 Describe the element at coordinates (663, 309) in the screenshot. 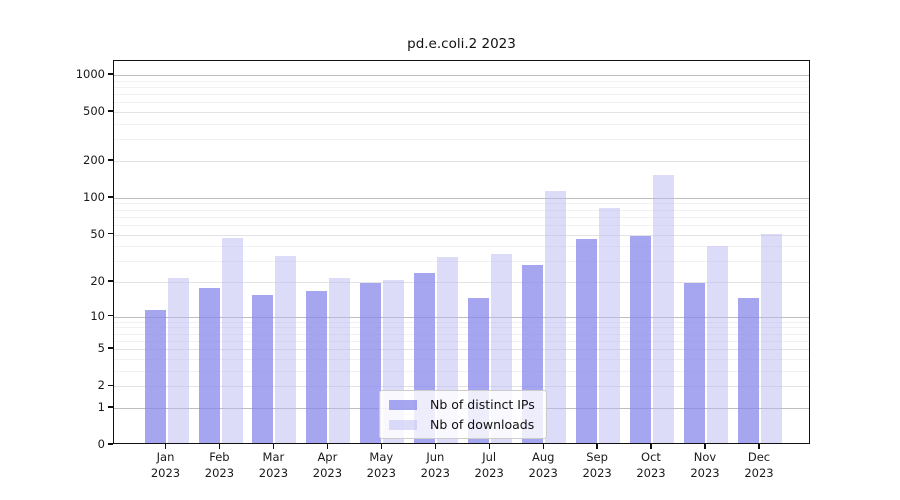

I see `bar-downloads-oct` at that location.